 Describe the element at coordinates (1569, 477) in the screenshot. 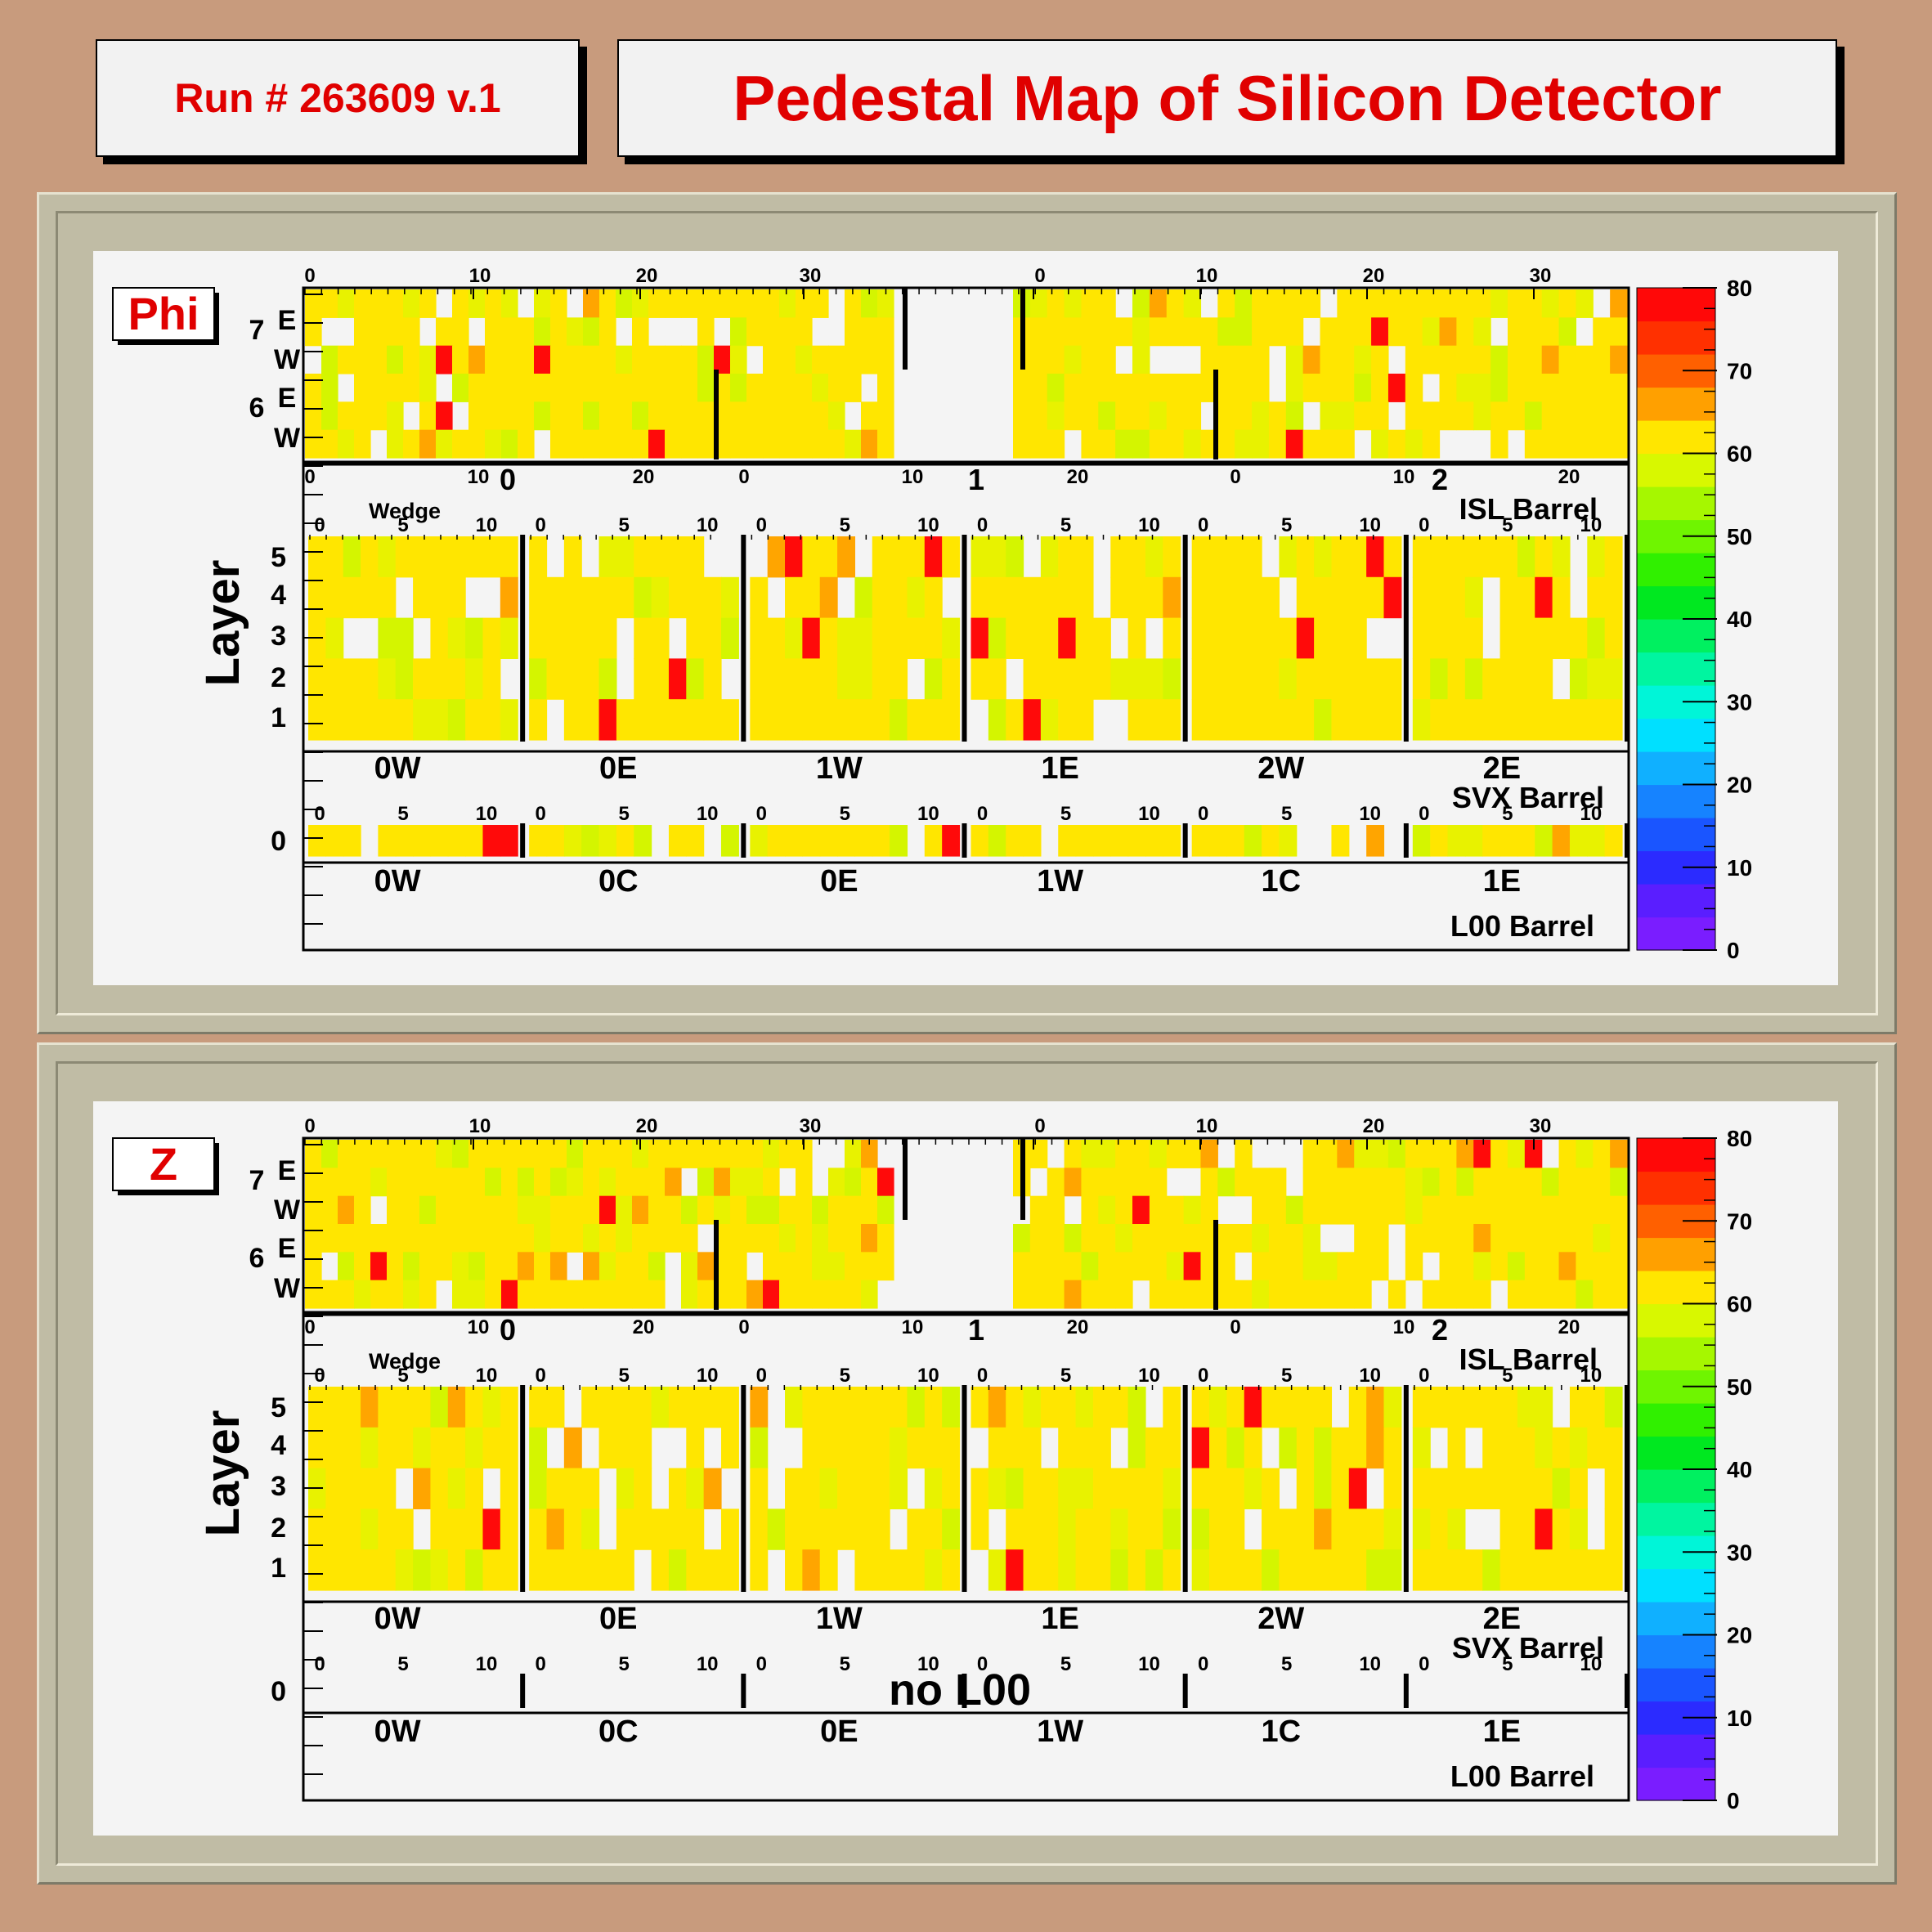

I see `isl-bottom-tick-label: 20` at that location.